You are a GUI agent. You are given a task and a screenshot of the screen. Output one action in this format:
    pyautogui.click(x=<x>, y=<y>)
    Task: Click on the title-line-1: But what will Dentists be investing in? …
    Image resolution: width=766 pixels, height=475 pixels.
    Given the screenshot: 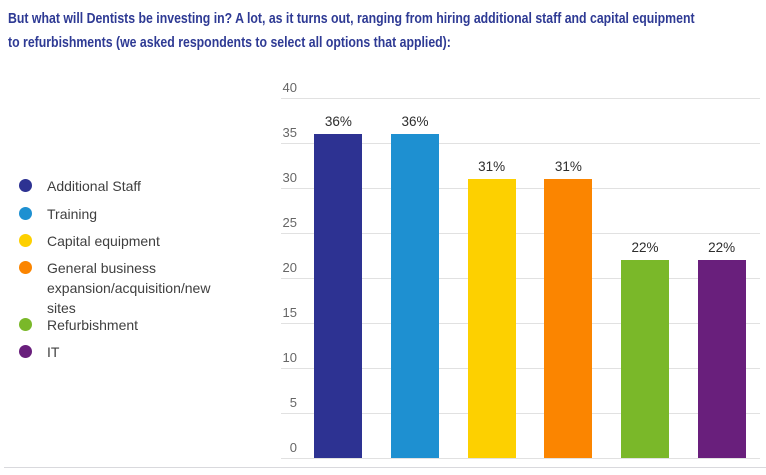 What is the action you would take?
    pyautogui.click(x=351, y=18)
    